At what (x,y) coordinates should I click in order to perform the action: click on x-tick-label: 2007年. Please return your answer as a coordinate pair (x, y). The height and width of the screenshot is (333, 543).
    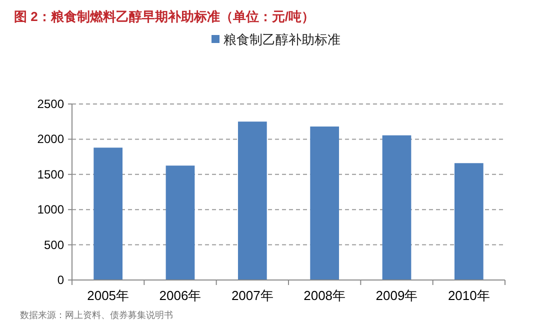
    Looking at the image, I should click on (252, 295).